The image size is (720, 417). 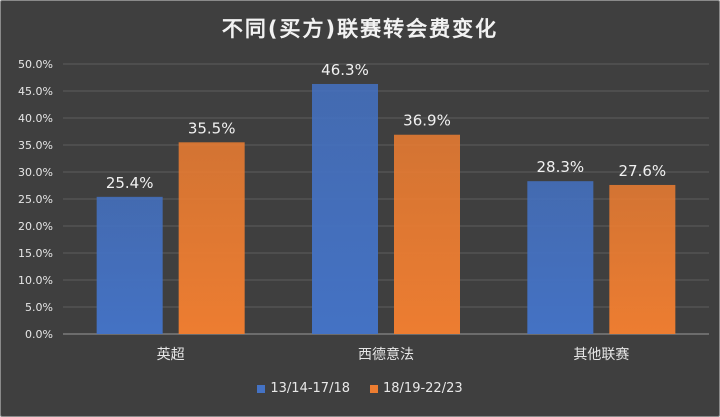 I want to click on data-label: 46.3%, so click(x=345, y=70).